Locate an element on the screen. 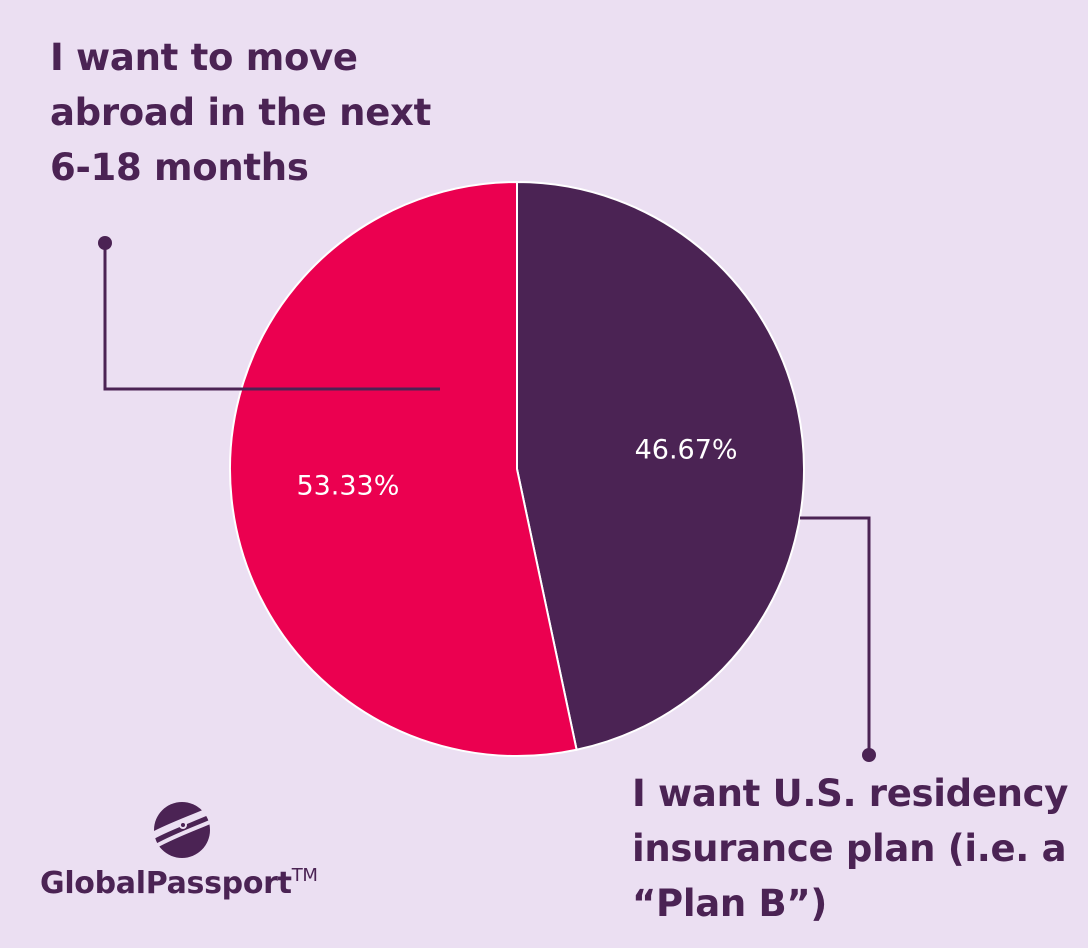 The image size is (1088, 948). brand-wordmark: GlobalPassportTM is located at coordinates (179, 883).